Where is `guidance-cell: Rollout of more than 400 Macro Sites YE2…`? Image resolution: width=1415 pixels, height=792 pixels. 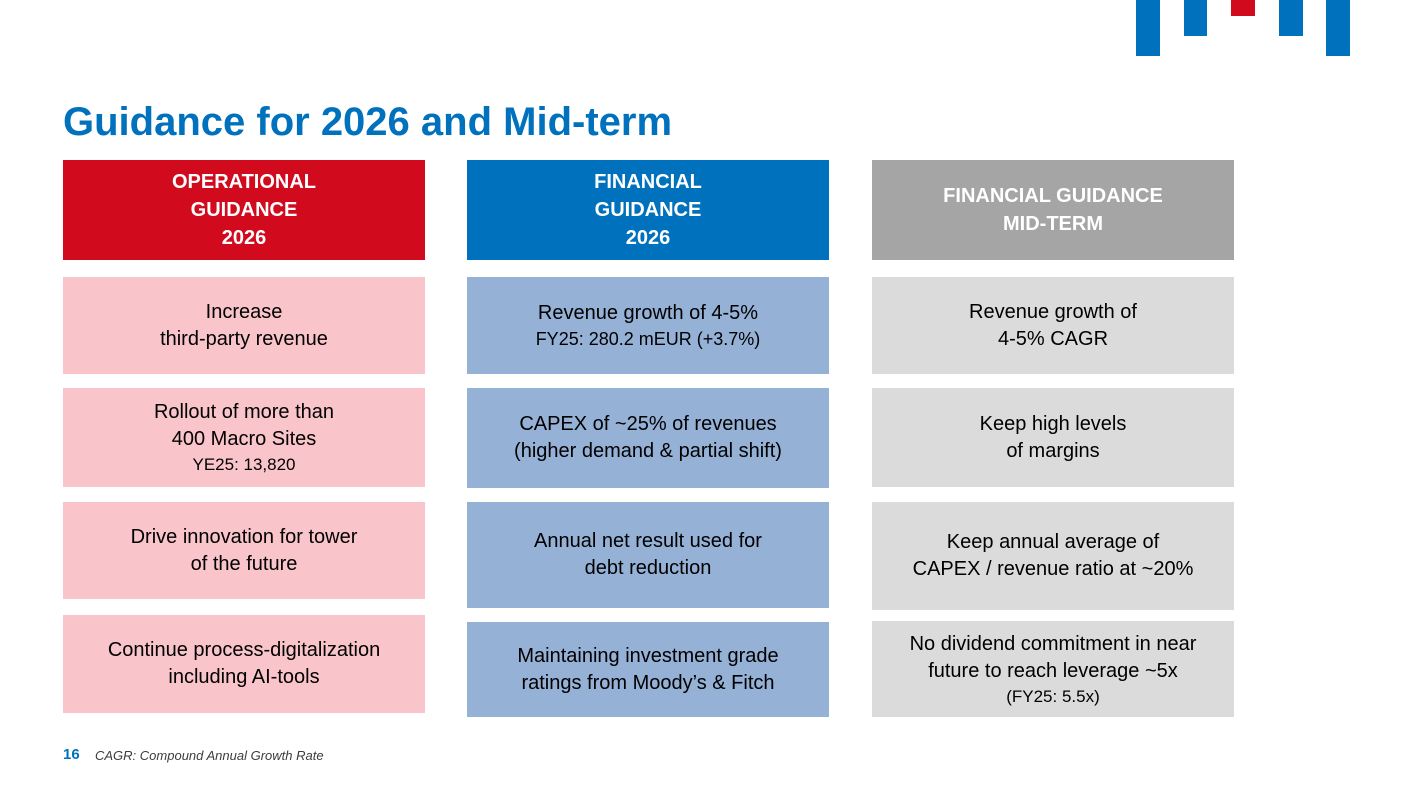
guidance-cell: Rollout of more than 400 Macro Sites YE2… is located at coordinates (244, 437).